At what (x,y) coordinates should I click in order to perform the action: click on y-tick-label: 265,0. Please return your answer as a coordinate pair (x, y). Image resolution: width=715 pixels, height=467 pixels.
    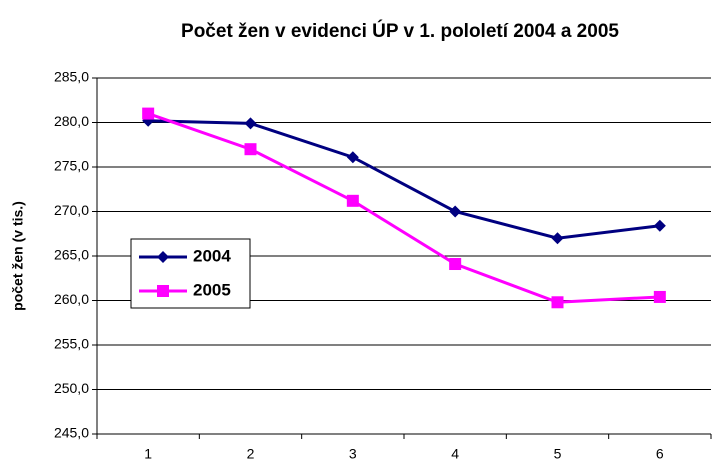
    Looking at the image, I should click on (71, 255).